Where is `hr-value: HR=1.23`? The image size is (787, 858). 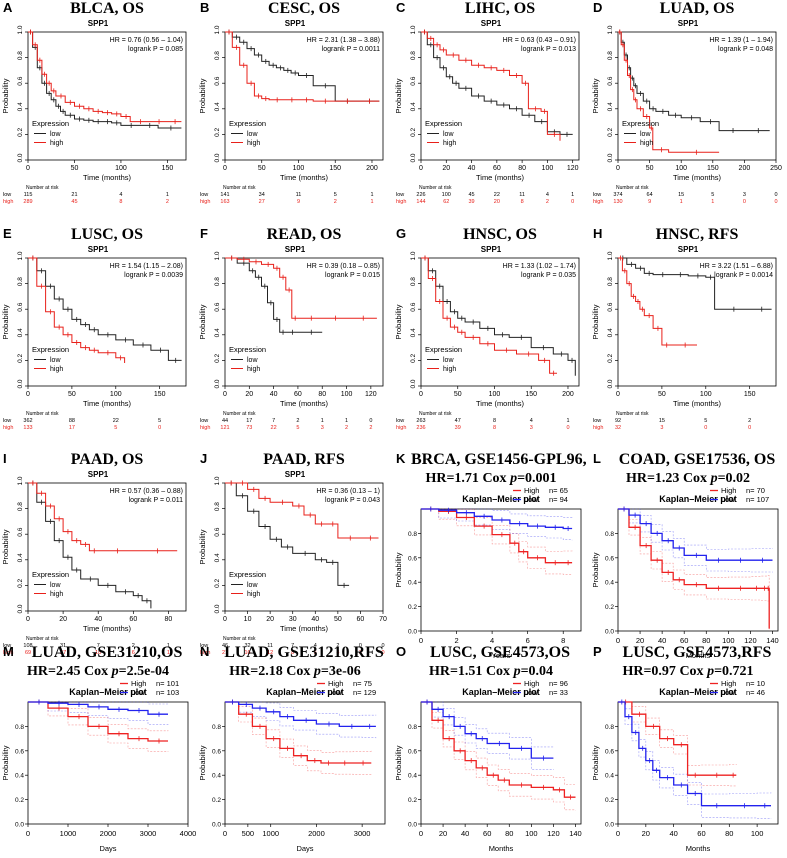 hr-value: HR=1.23 is located at coordinates (652, 478).